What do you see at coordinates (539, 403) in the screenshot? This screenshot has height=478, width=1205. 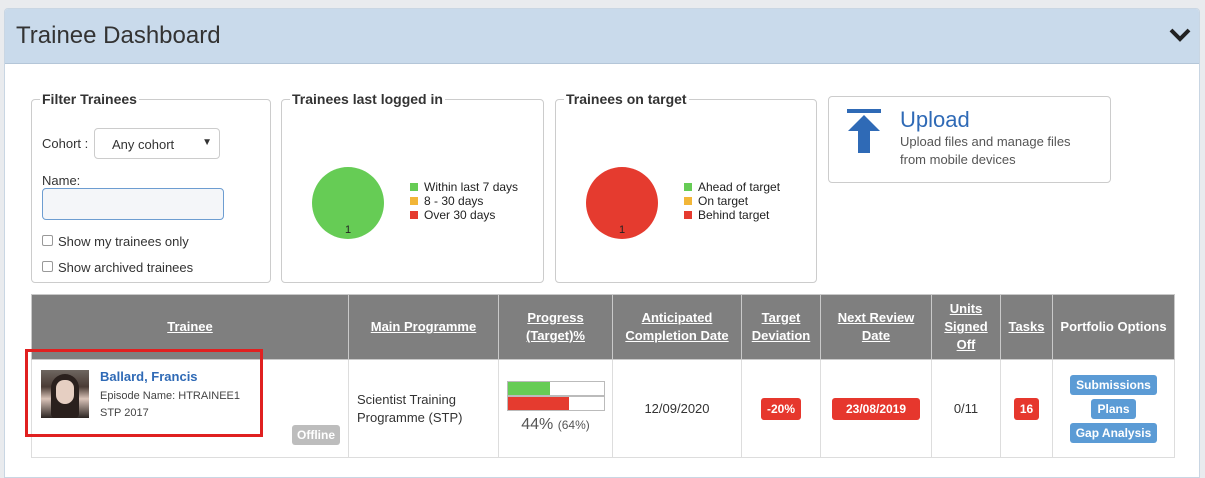 I see `target-fill` at bounding box center [539, 403].